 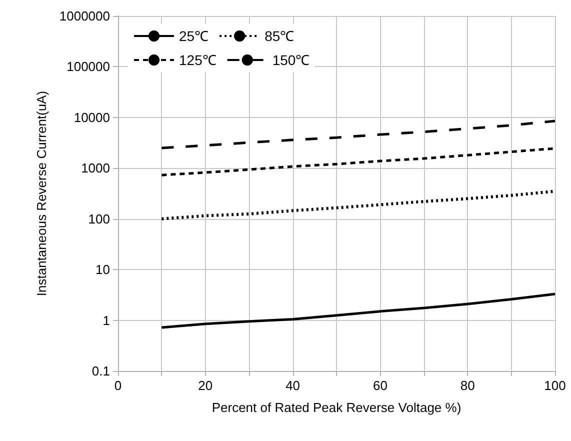 What do you see at coordinates (380, 385) in the screenshot?
I see `x-tick-label: 60` at bounding box center [380, 385].